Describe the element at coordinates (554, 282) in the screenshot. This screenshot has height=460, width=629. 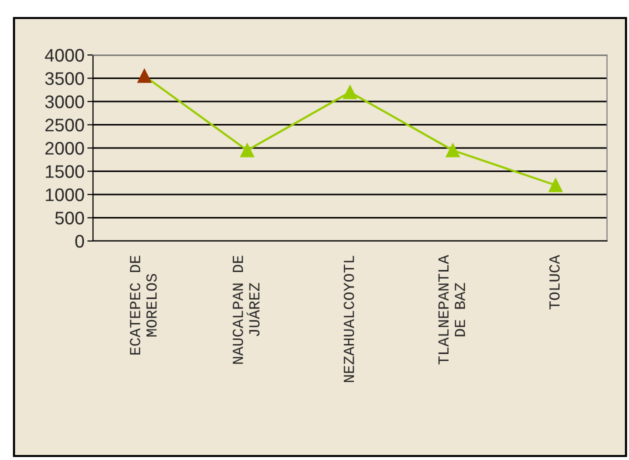
I see `x-tick-label: TOLUCA` at that location.